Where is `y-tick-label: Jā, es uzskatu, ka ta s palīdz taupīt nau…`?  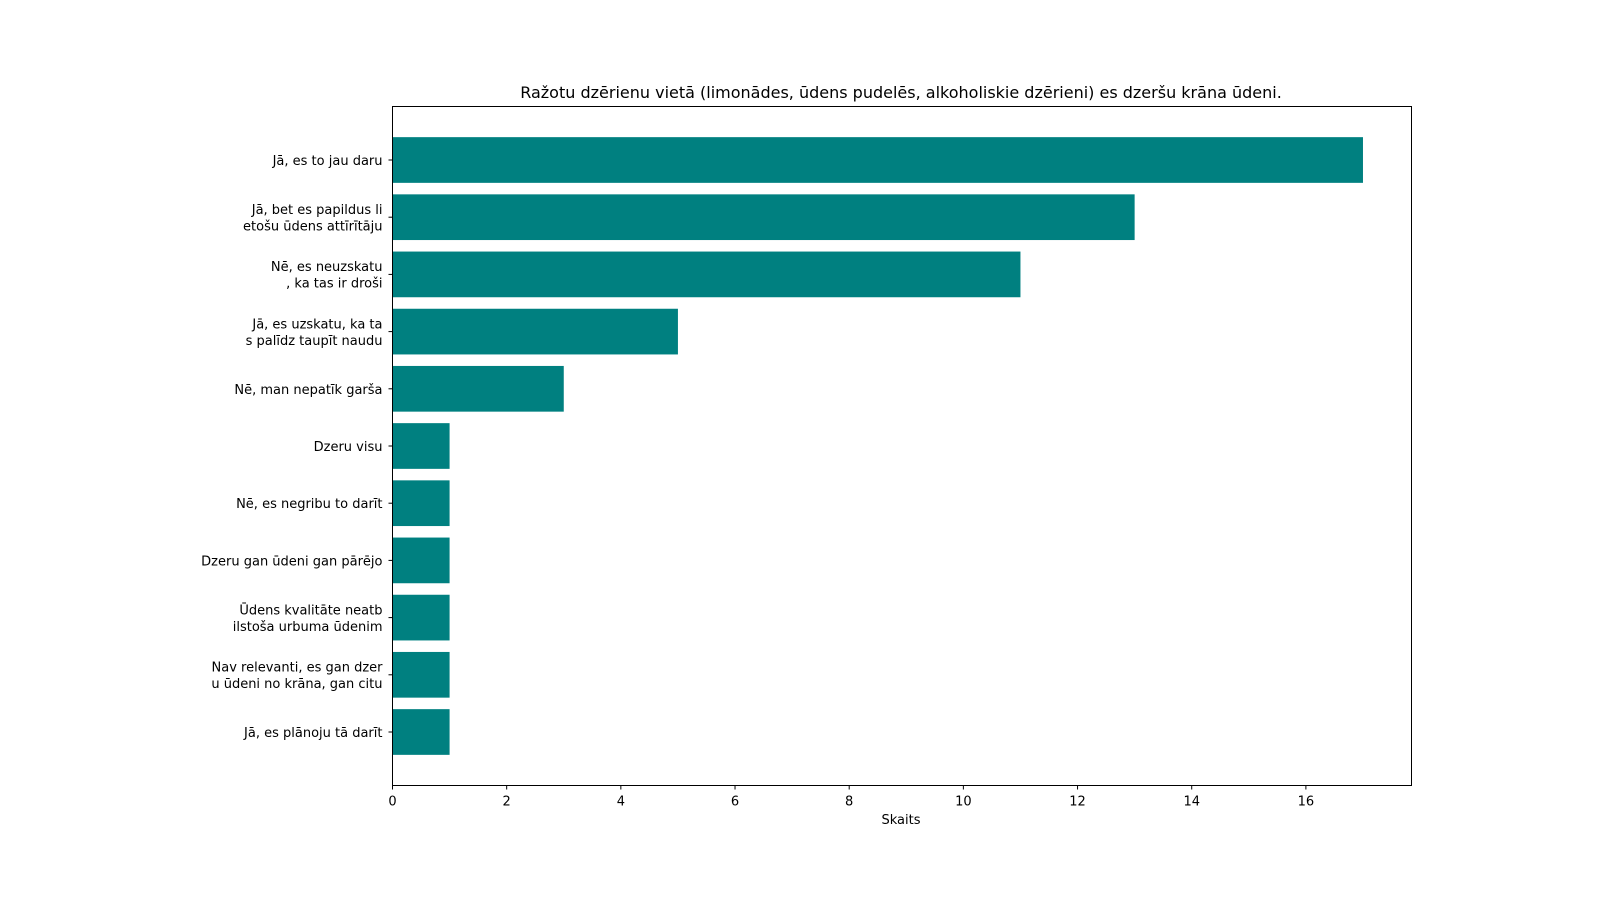
y-tick-label: Jā, es uzskatu, ka ta s palīdz taupīt nau… is located at coordinates (314, 333).